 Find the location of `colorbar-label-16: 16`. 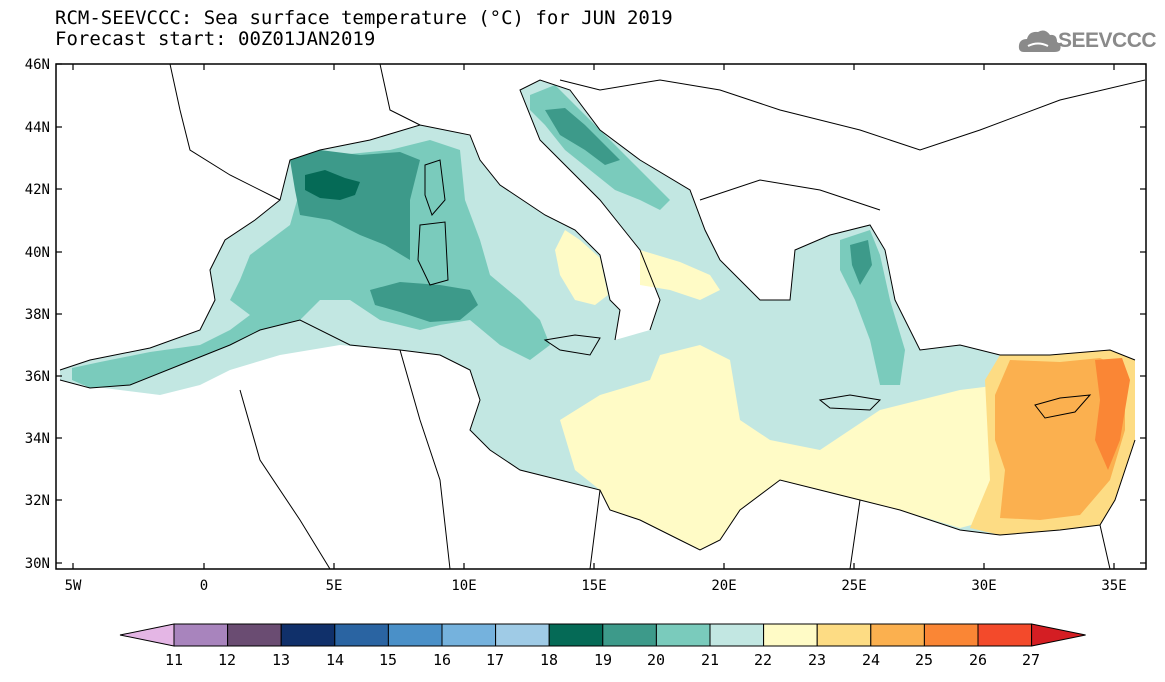

colorbar-label-16: 16 is located at coordinates (442, 660).